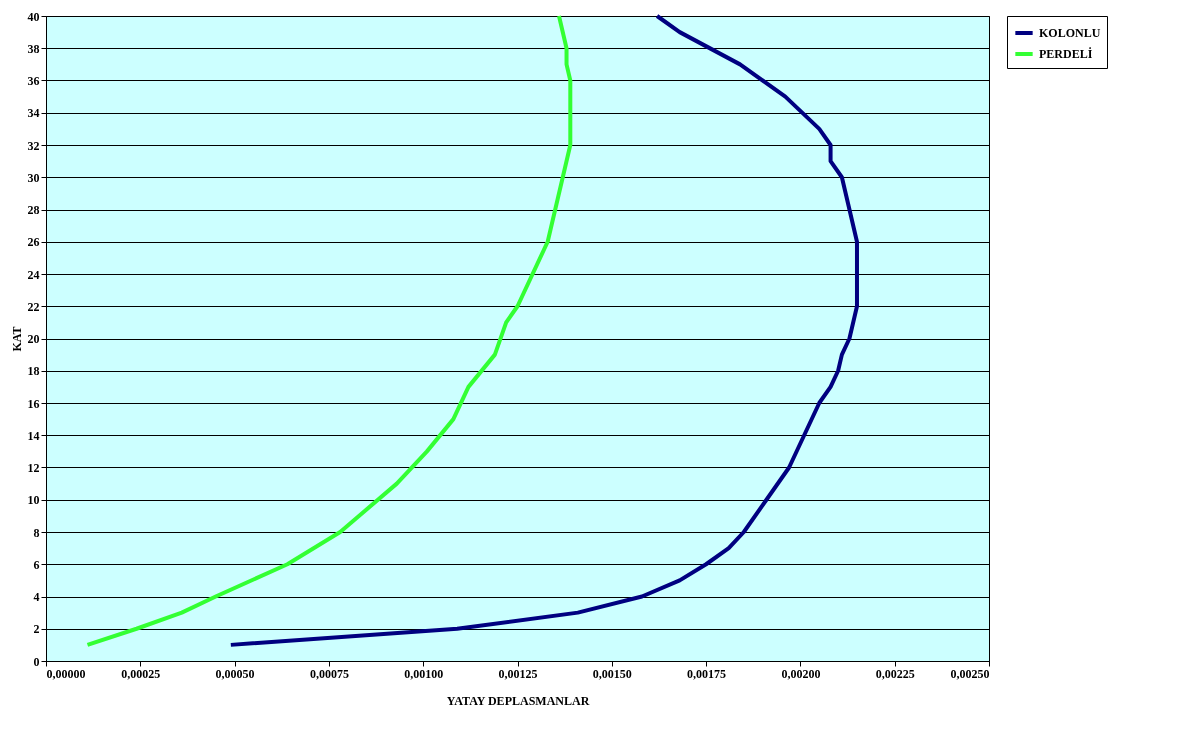 Image resolution: width=1184 pixels, height=731 pixels. Describe the element at coordinates (235, 673) in the screenshot. I see `x-tick-label: 0,00050` at that location.